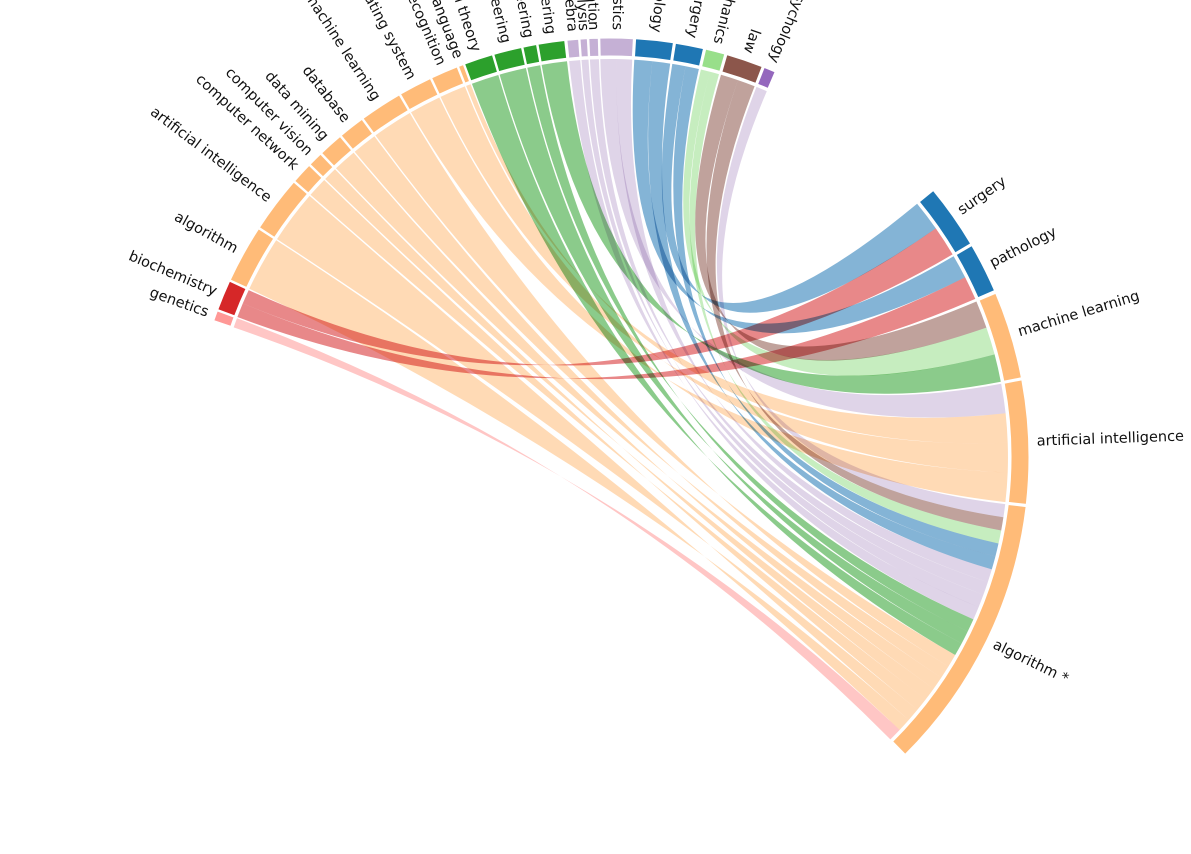 The image size is (1191, 854). I want to click on ribbon-social-psychology-to-algorithm-r, so click(861, 302).